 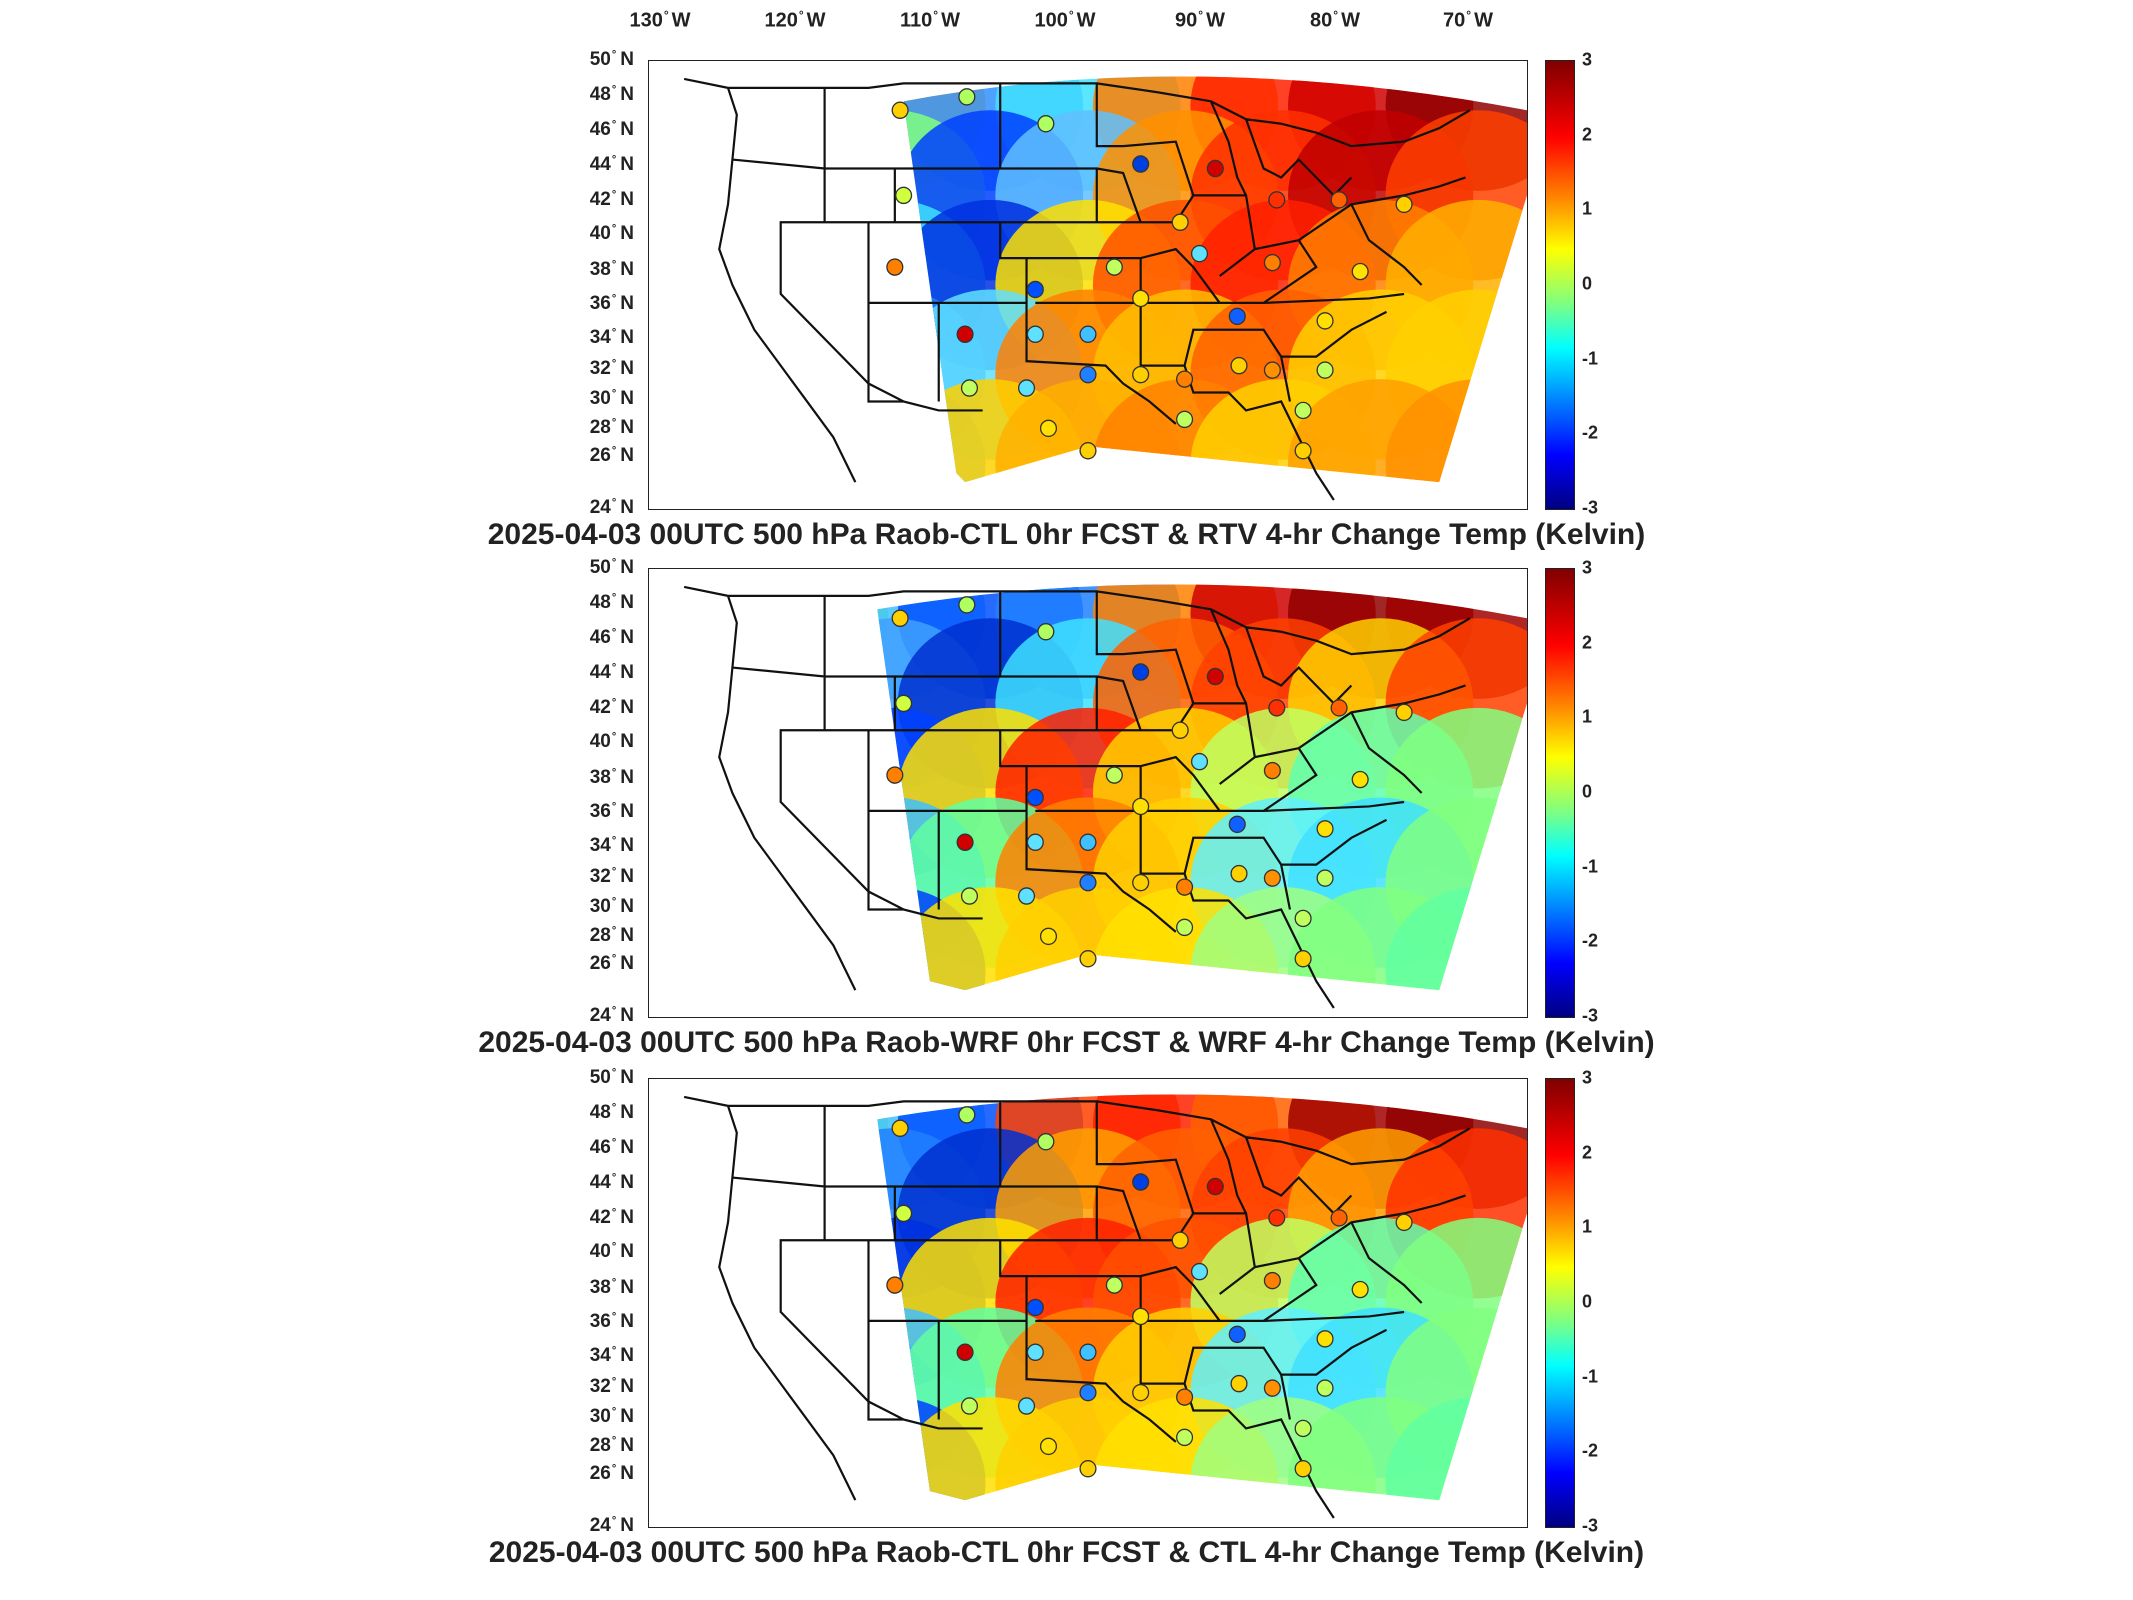 I want to click on colorbar-tick: 2, so click(x=1587, y=134).